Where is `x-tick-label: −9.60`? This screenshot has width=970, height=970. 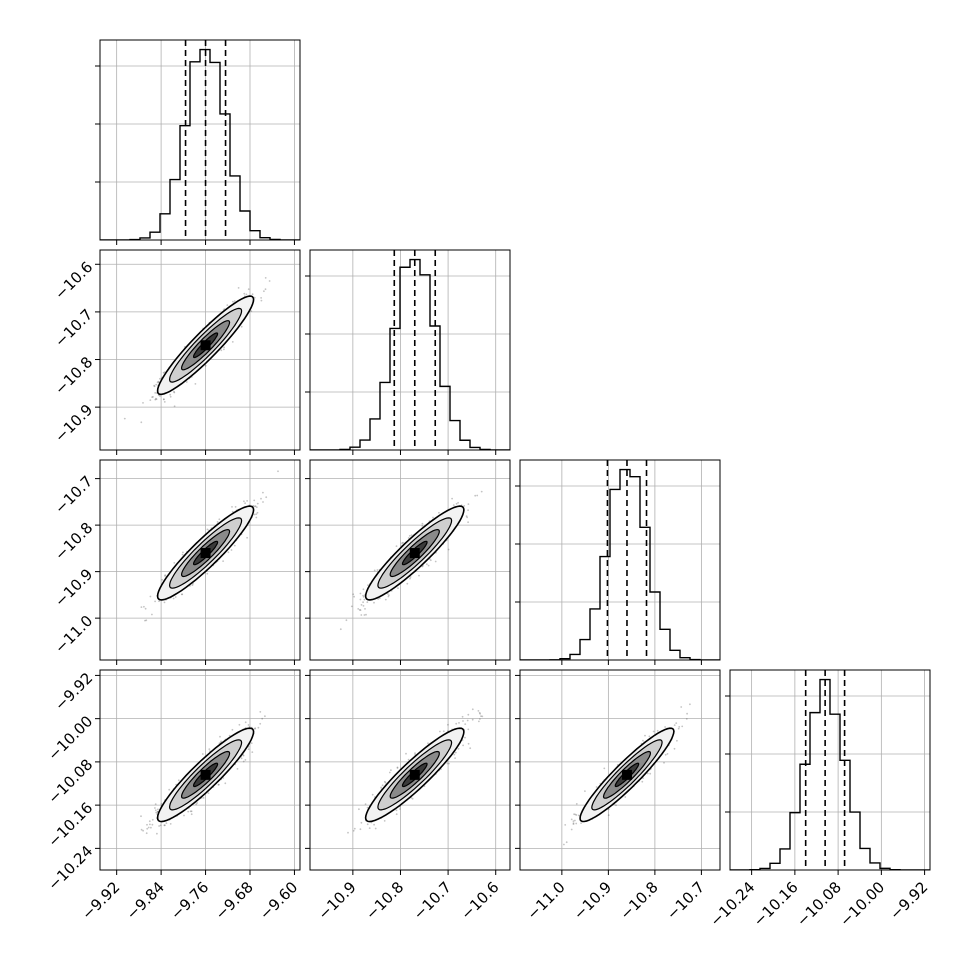
x-tick-label: −9.60 is located at coordinates (278, 900).